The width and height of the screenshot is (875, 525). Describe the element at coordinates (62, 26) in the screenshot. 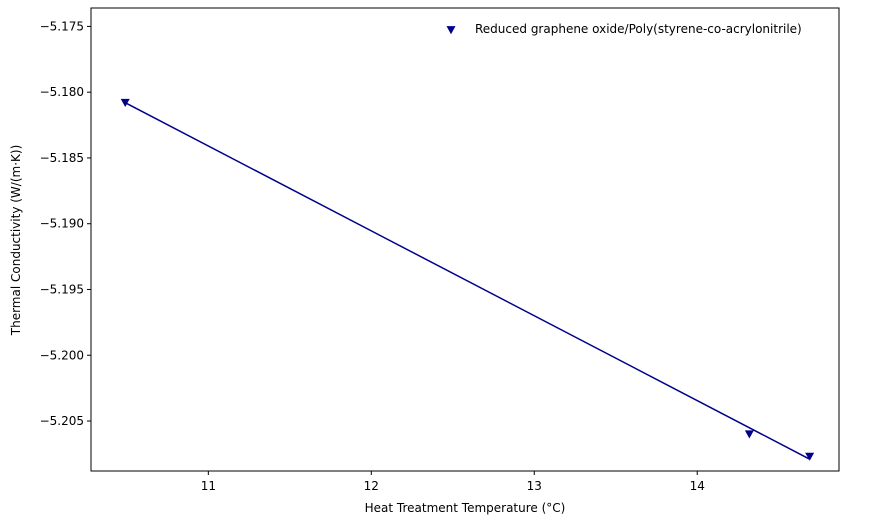

I see `y-tick-label: −5.175` at that location.